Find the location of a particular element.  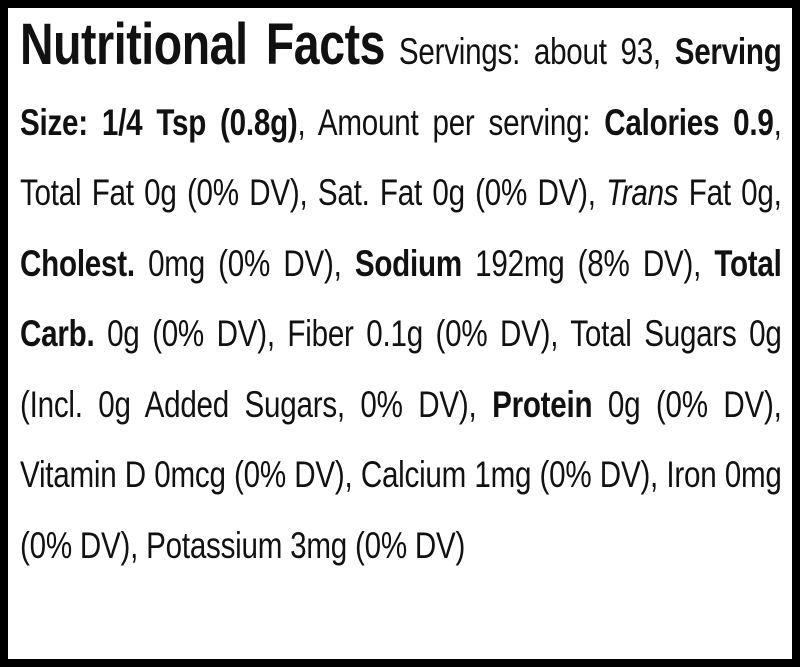

label-title: Nutritional Facts is located at coordinates (203, 44).